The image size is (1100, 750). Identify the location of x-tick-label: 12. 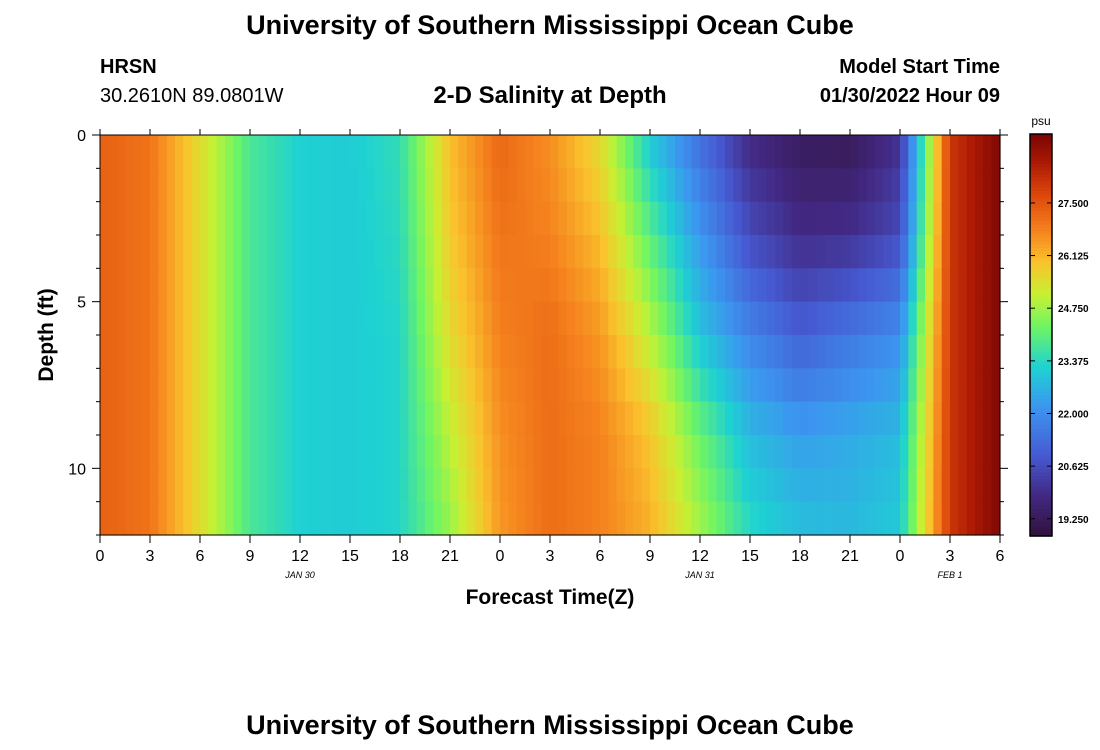
(700, 556).